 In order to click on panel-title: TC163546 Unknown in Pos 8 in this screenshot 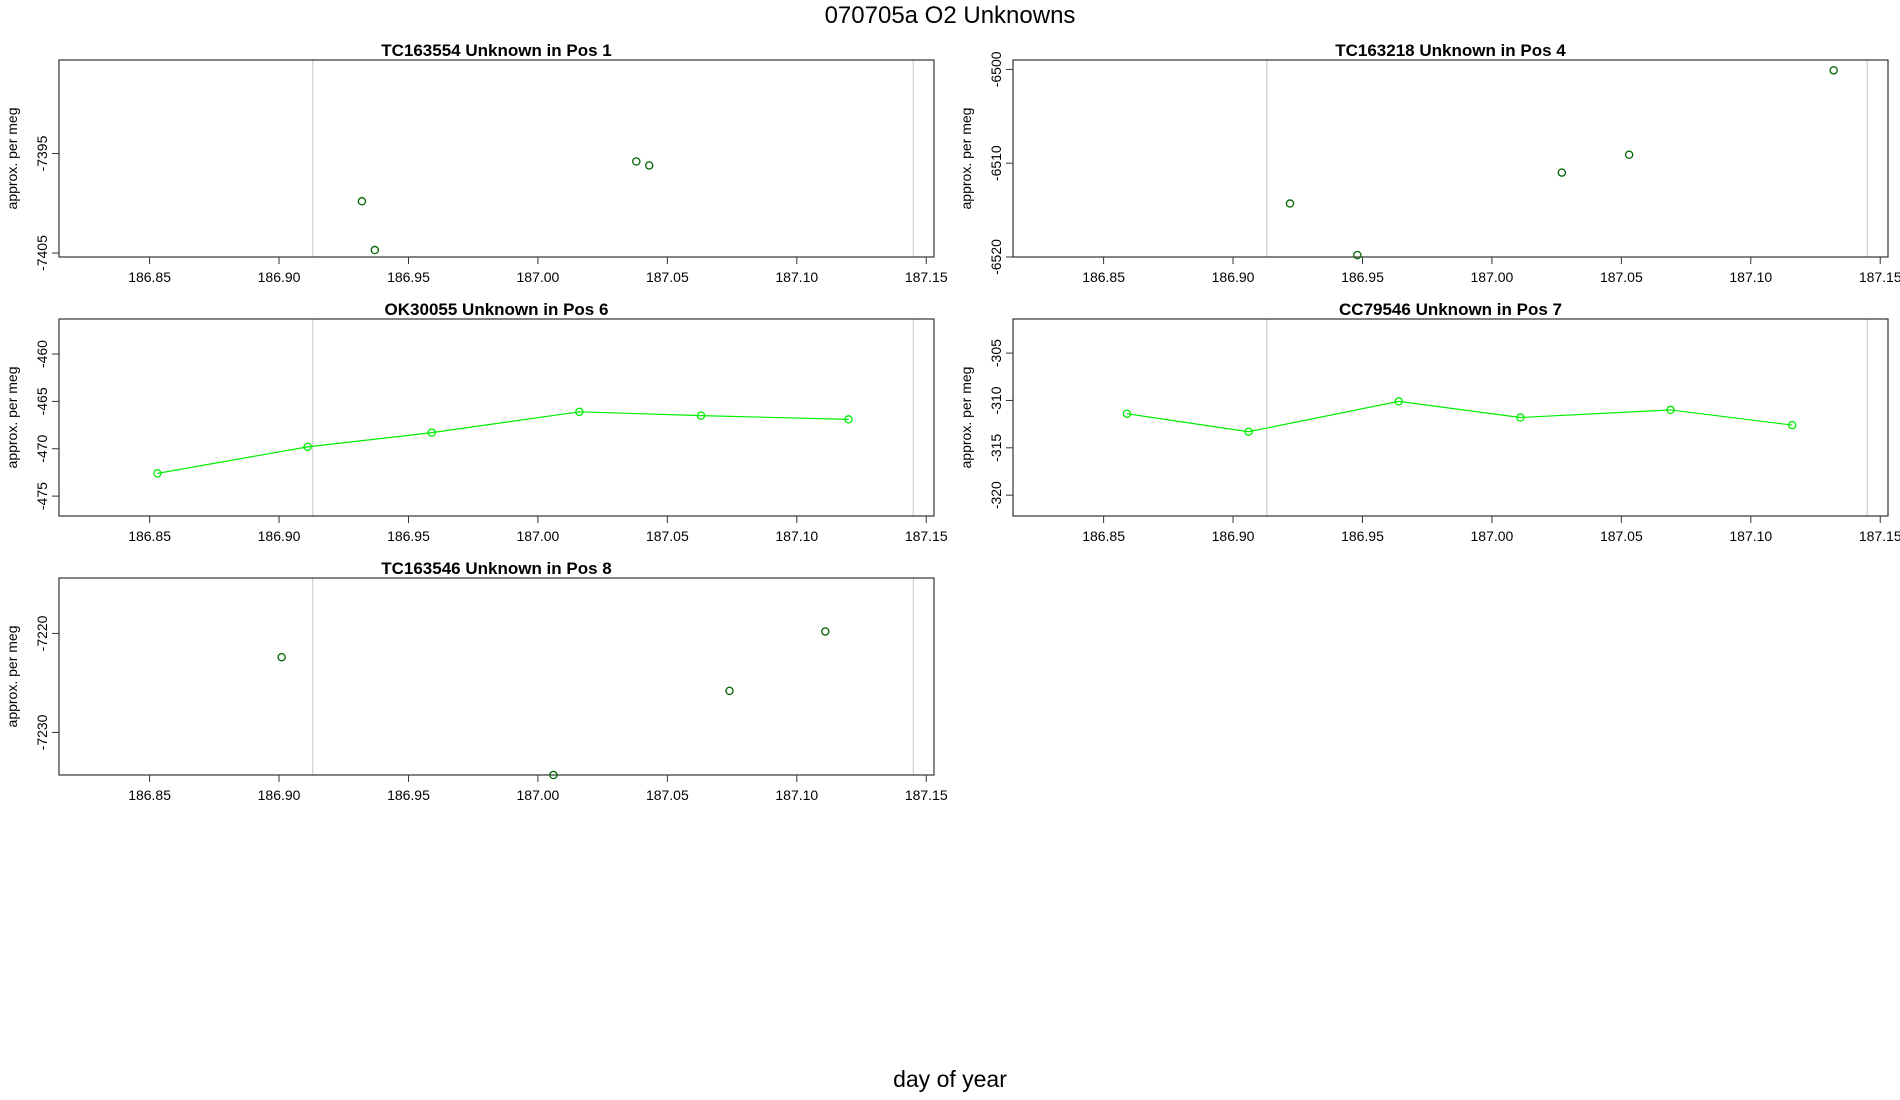, I will do `click(496, 568)`.